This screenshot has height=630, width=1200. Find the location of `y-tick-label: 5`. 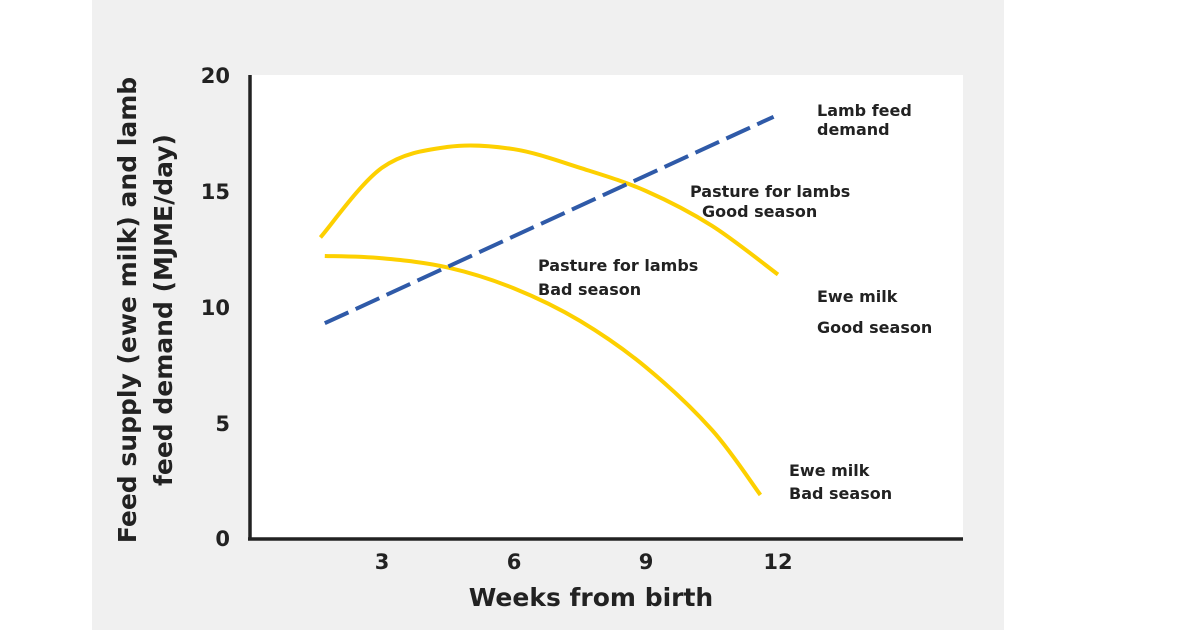

y-tick-label: 5 is located at coordinates (222, 424).